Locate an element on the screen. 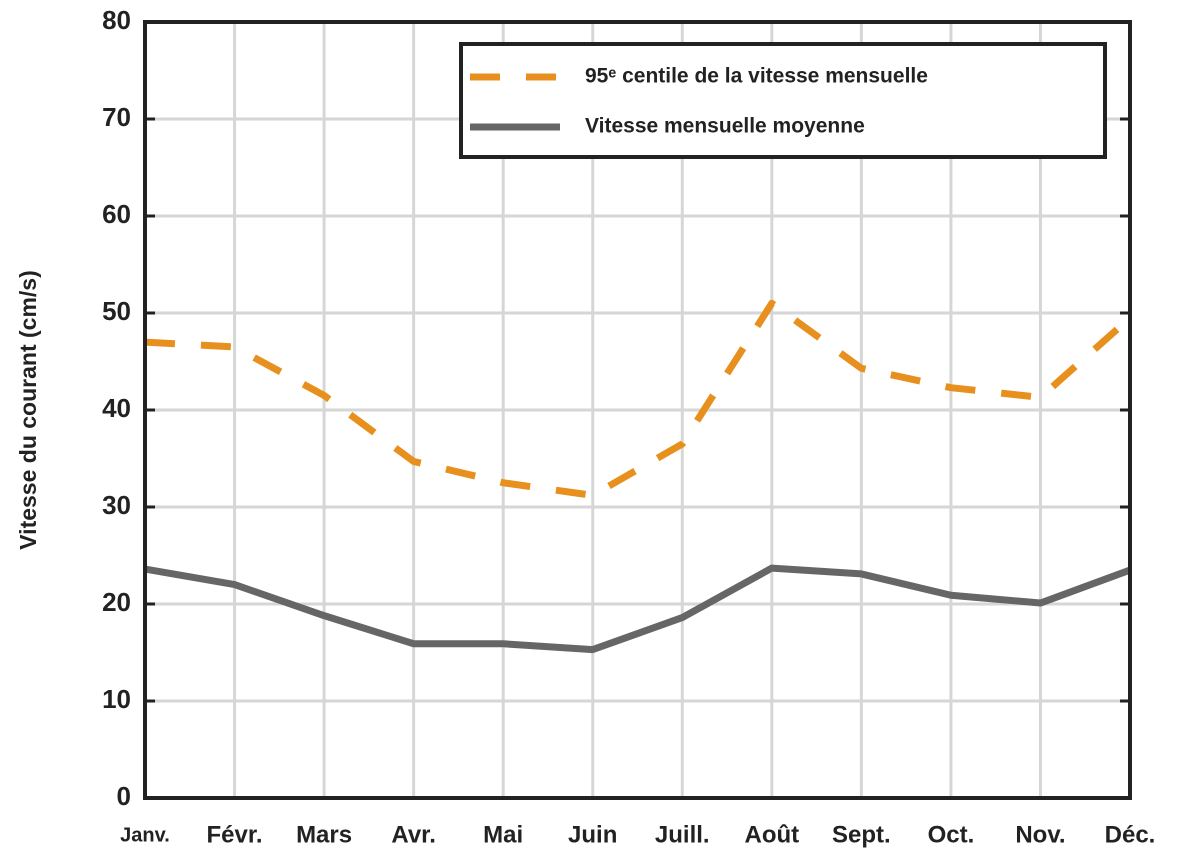  x-tick-label: Févr. is located at coordinates (235, 834).